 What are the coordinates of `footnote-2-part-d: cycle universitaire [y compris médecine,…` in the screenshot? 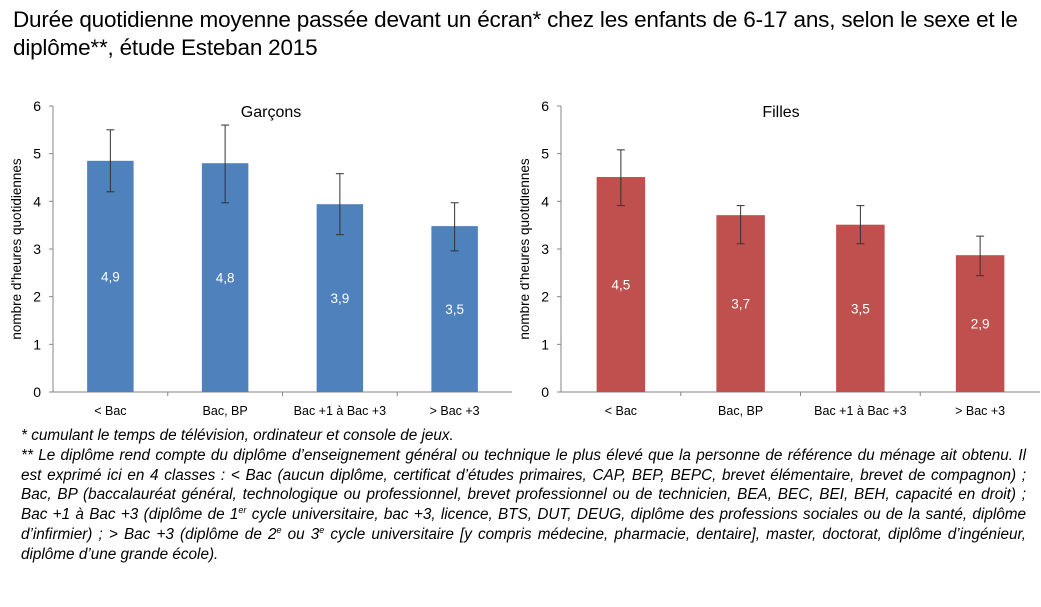 It's located at (523, 544).